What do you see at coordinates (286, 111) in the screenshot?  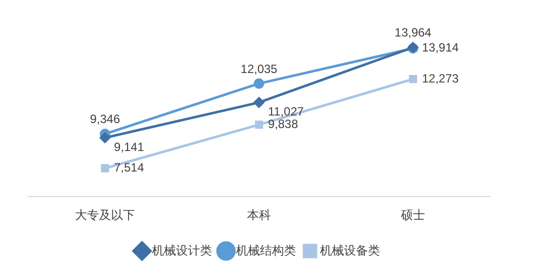 I see `data-label: 11,027` at bounding box center [286, 111].